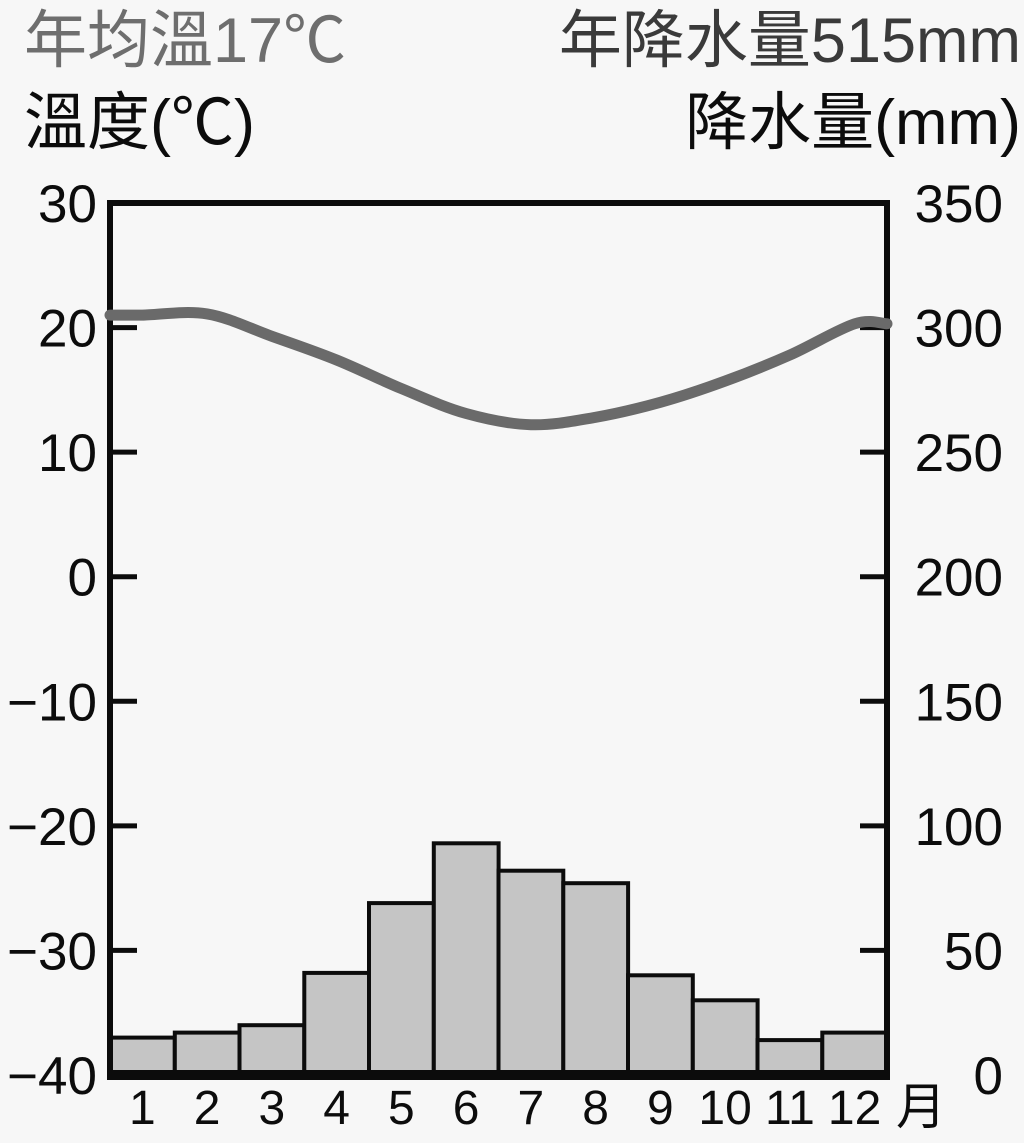 The width and height of the screenshot is (1024, 1143). What do you see at coordinates (988, 1076) in the screenshot?
I see `right-axis-tick-label: 0` at bounding box center [988, 1076].